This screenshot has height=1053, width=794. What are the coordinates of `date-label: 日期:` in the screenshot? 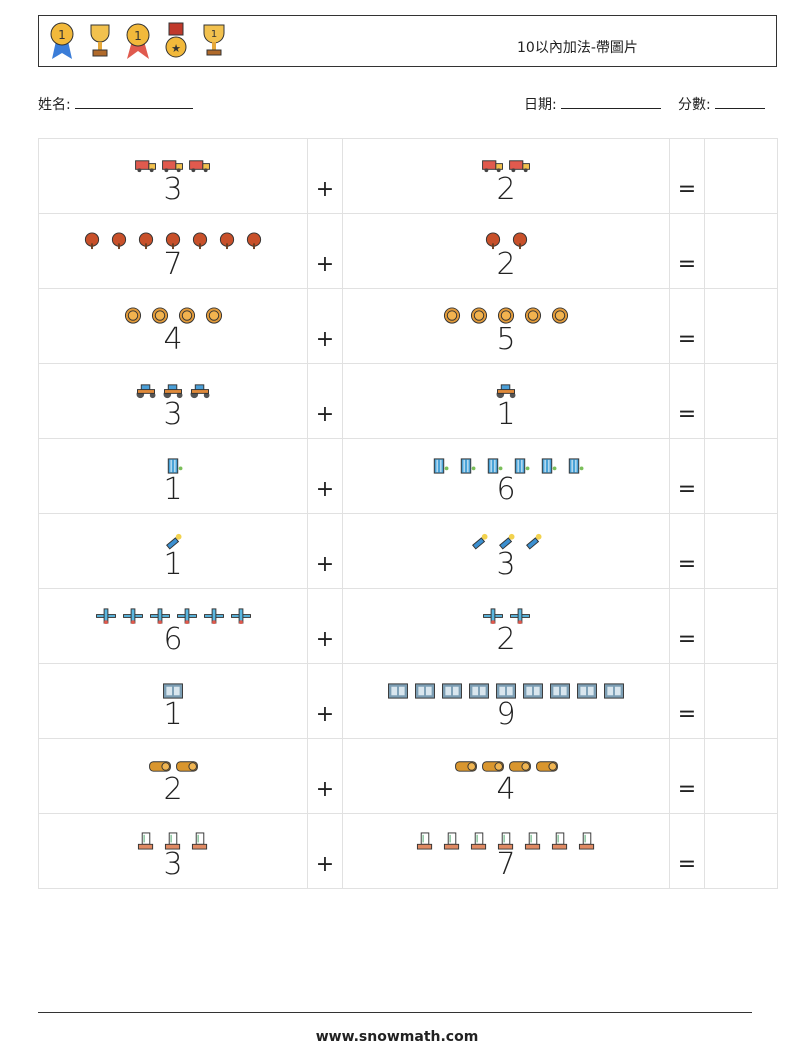 It's located at (540, 105).